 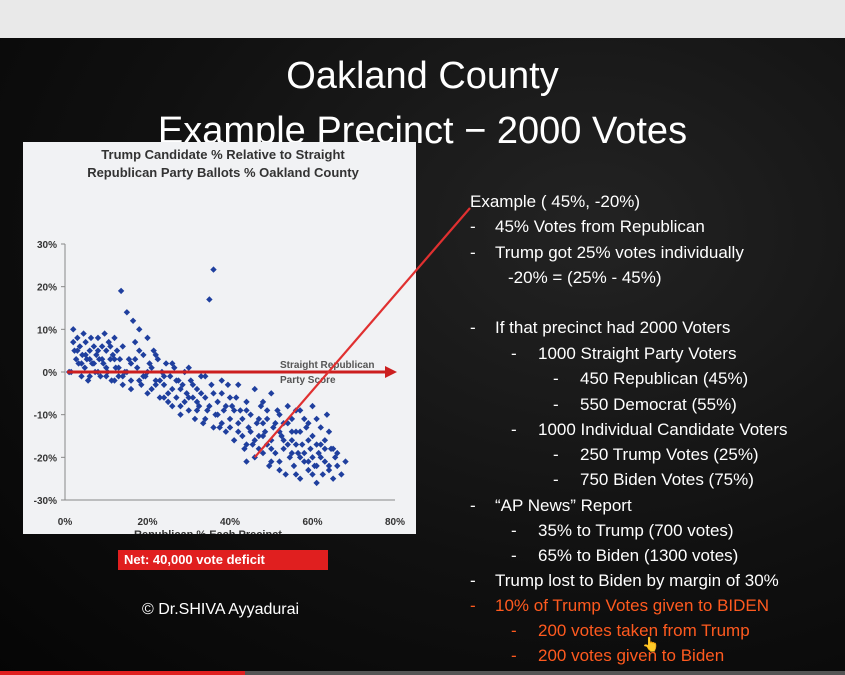 What do you see at coordinates (223, 154) in the screenshot?
I see `chart-title-line1: Trump Candidate % Relative to Straight` at bounding box center [223, 154].